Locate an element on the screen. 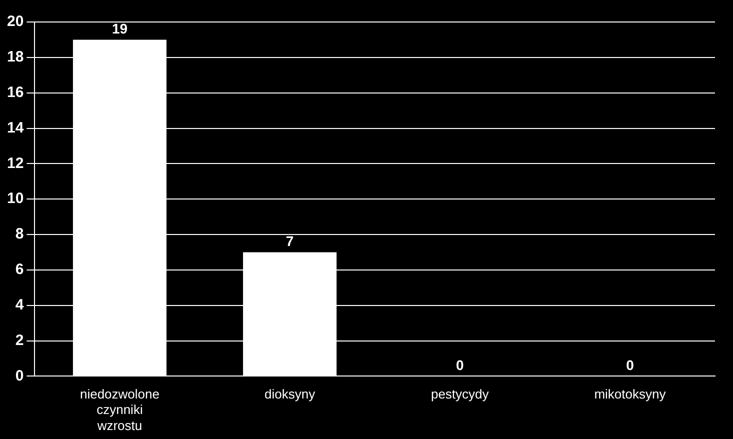 The width and height of the screenshot is (733, 439). data-label: 7 is located at coordinates (290, 241).